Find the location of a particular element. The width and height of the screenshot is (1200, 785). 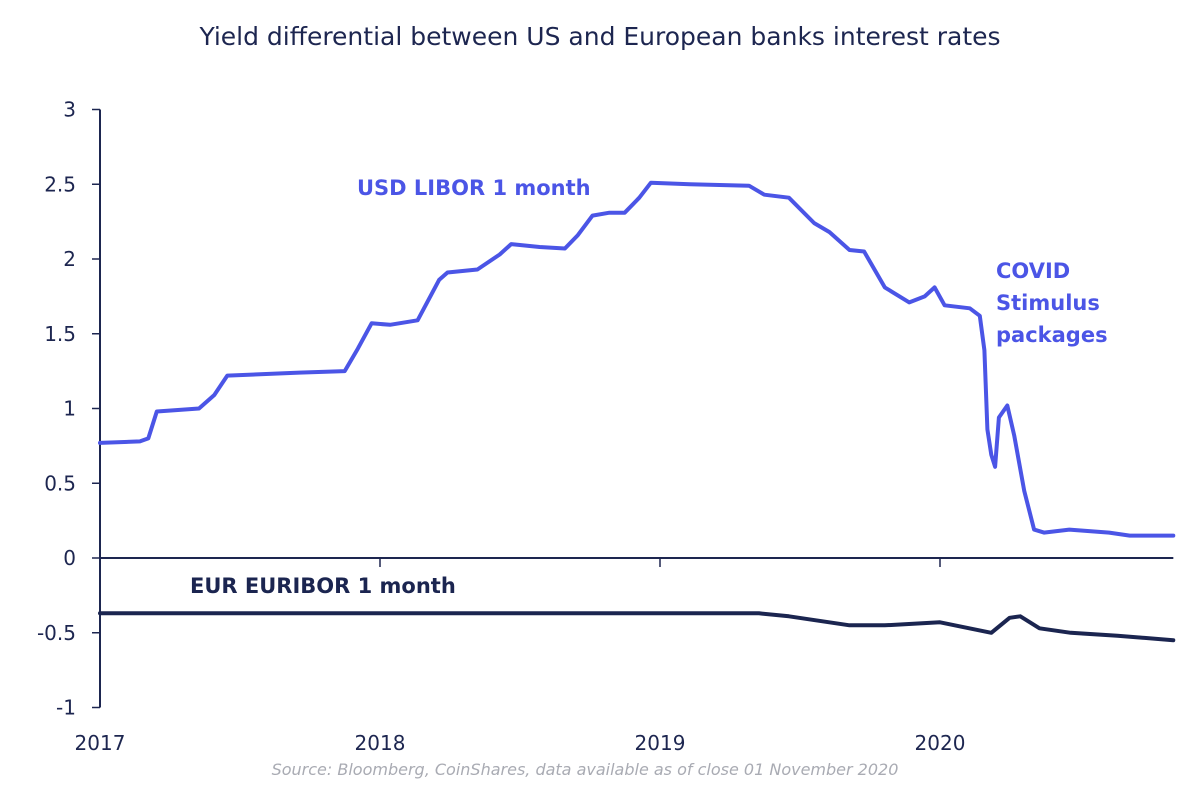

y-tick-label: 2 is located at coordinates (69, 259).